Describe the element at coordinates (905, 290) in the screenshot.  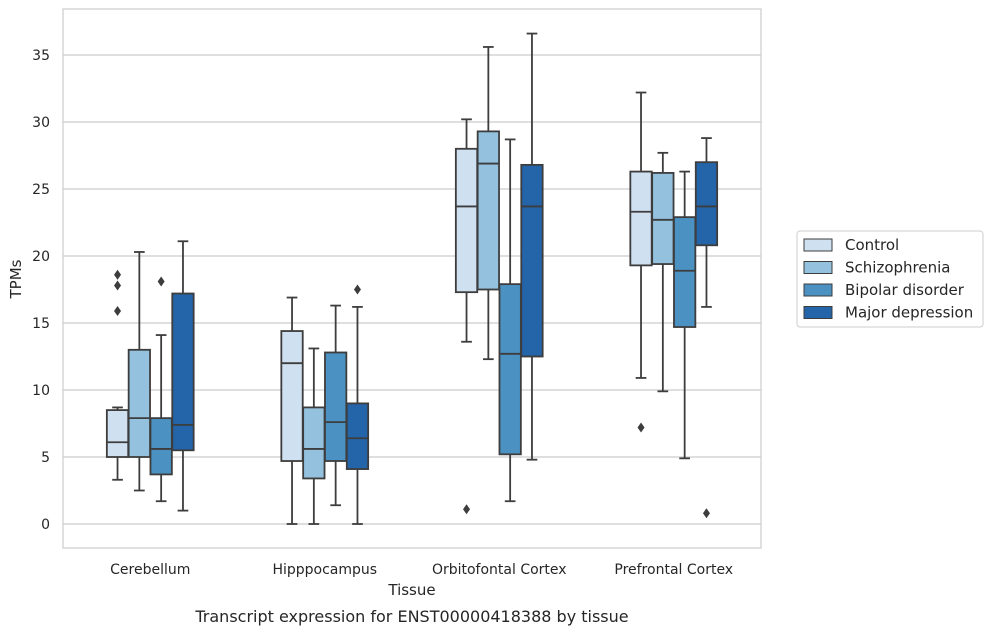
I see `legend-label: Bipolar disorder` at that location.